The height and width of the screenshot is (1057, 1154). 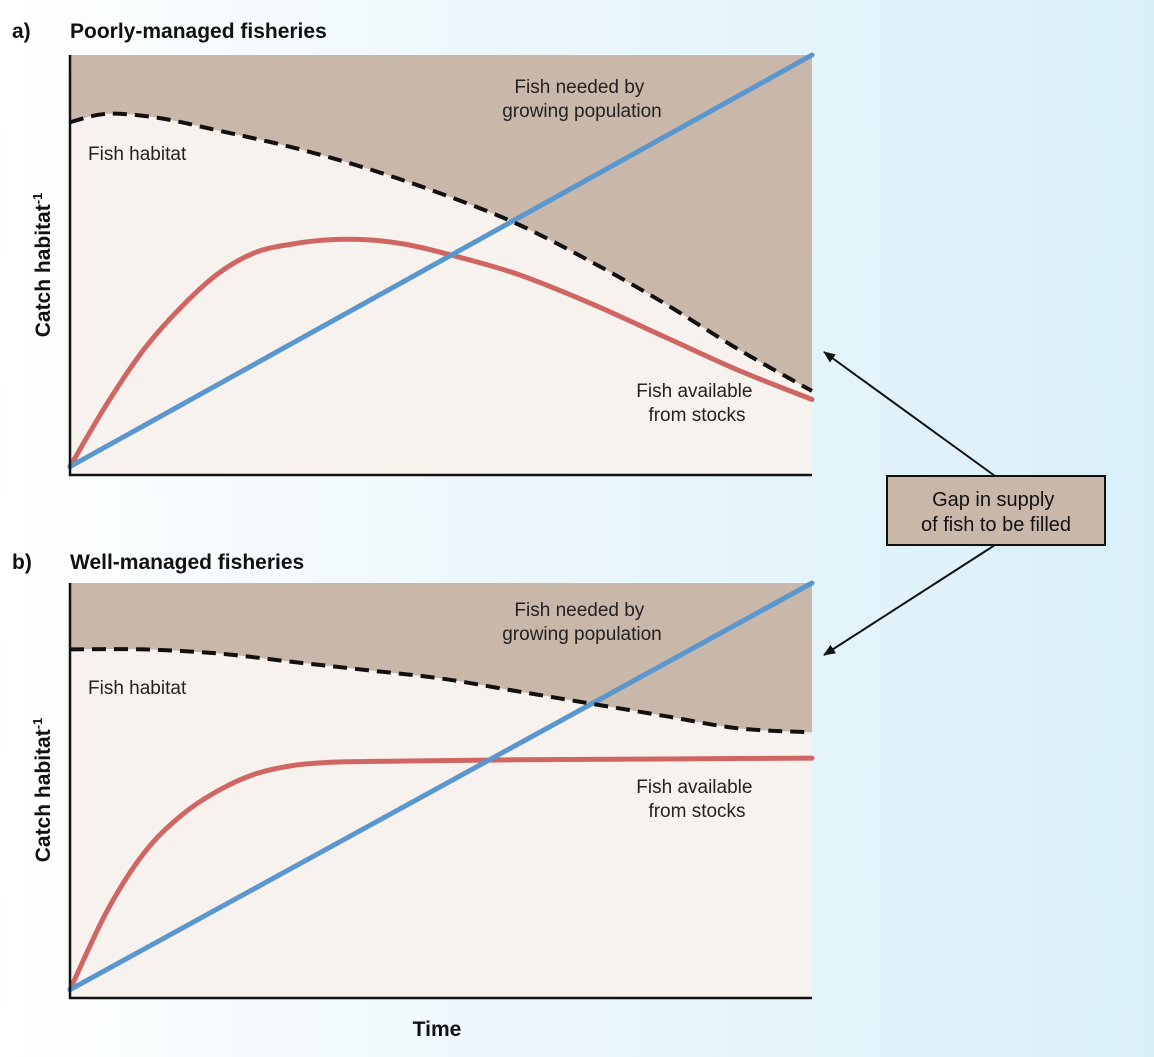 I want to click on panel-b-y-axis-label: Catch habitat-1, so click(x=42, y=790).